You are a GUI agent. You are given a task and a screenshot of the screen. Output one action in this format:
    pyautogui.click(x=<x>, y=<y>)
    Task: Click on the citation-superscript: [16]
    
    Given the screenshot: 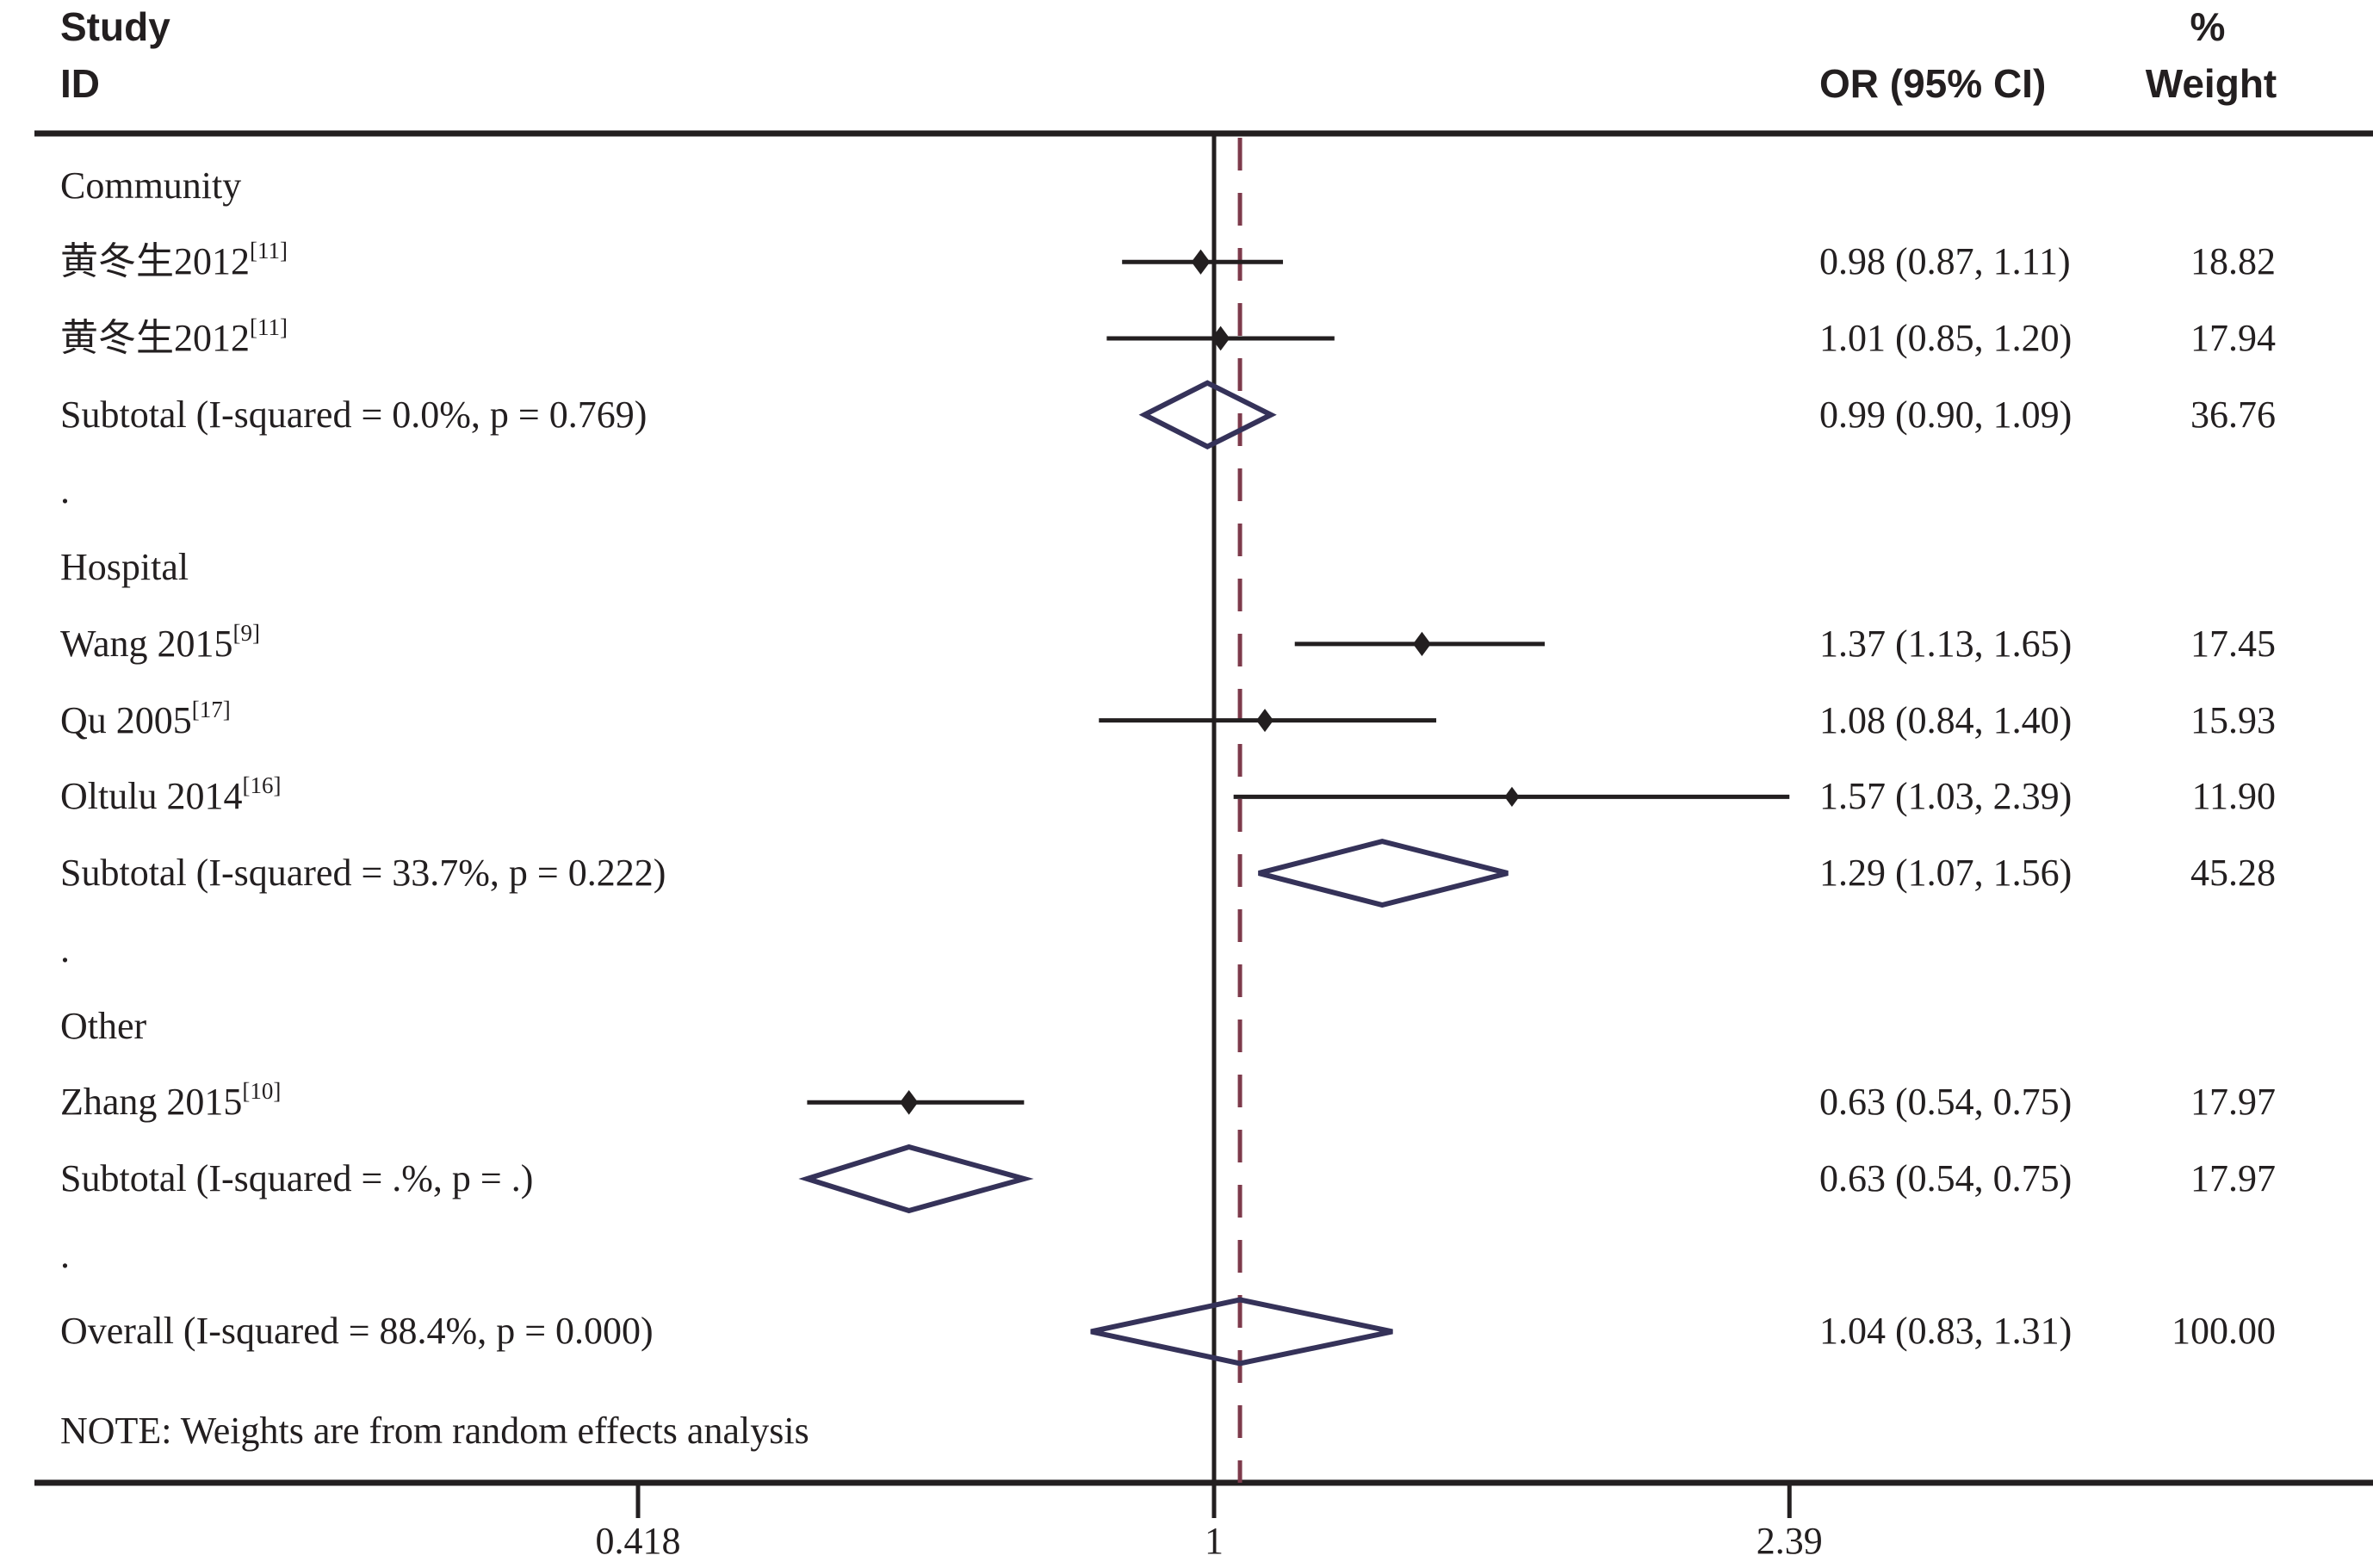 What is the action you would take?
    pyautogui.click(x=262, y=785)
    